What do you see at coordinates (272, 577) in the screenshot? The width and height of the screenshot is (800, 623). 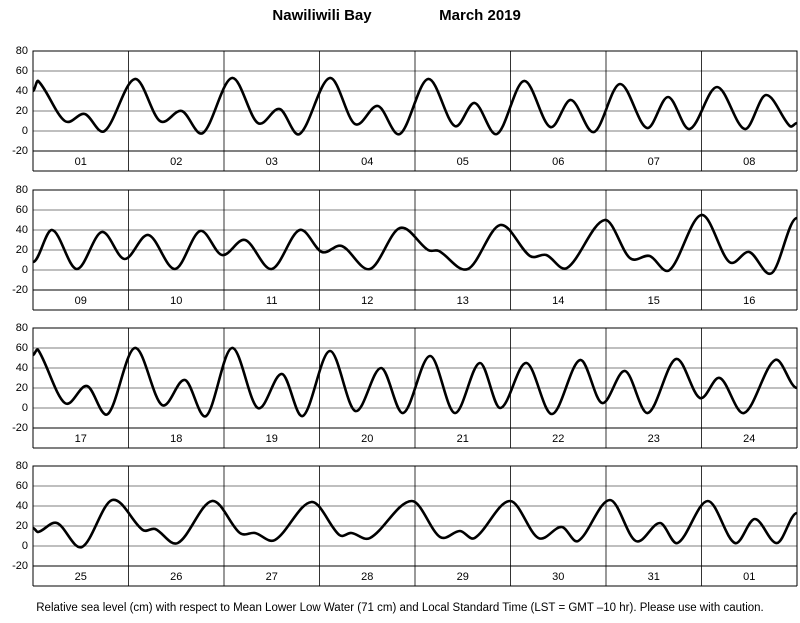 I see `x-tick-label: 27` at bounding box center [272, 577].